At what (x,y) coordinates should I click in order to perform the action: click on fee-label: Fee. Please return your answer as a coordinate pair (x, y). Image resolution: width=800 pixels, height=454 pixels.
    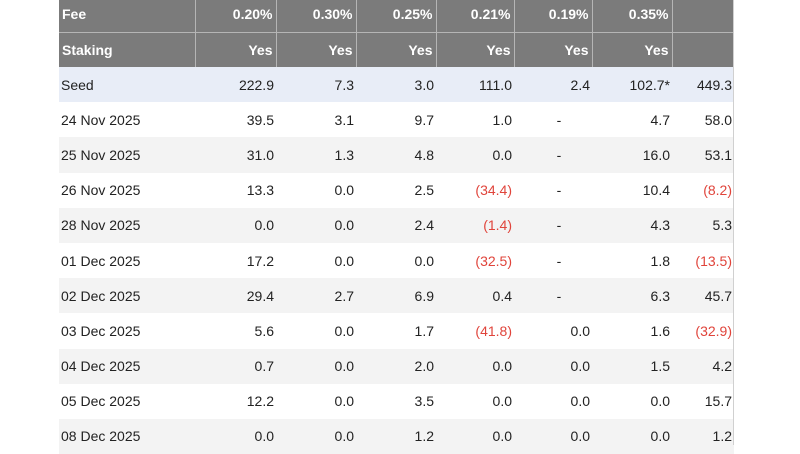
    Looking at the image, I should click on (127, 16).